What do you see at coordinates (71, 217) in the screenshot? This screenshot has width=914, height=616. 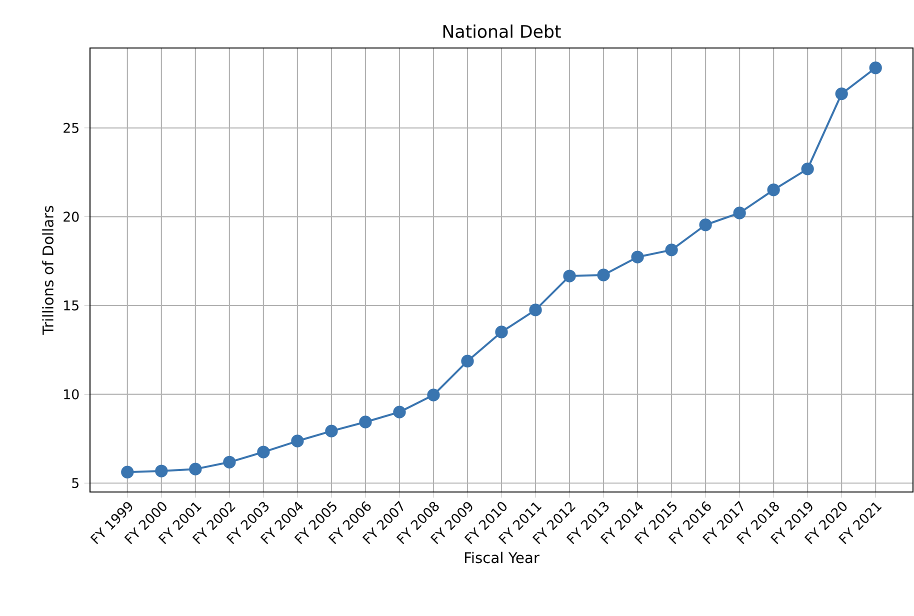 I see `y-tick-label: 20` at bounding box center [71, 217].